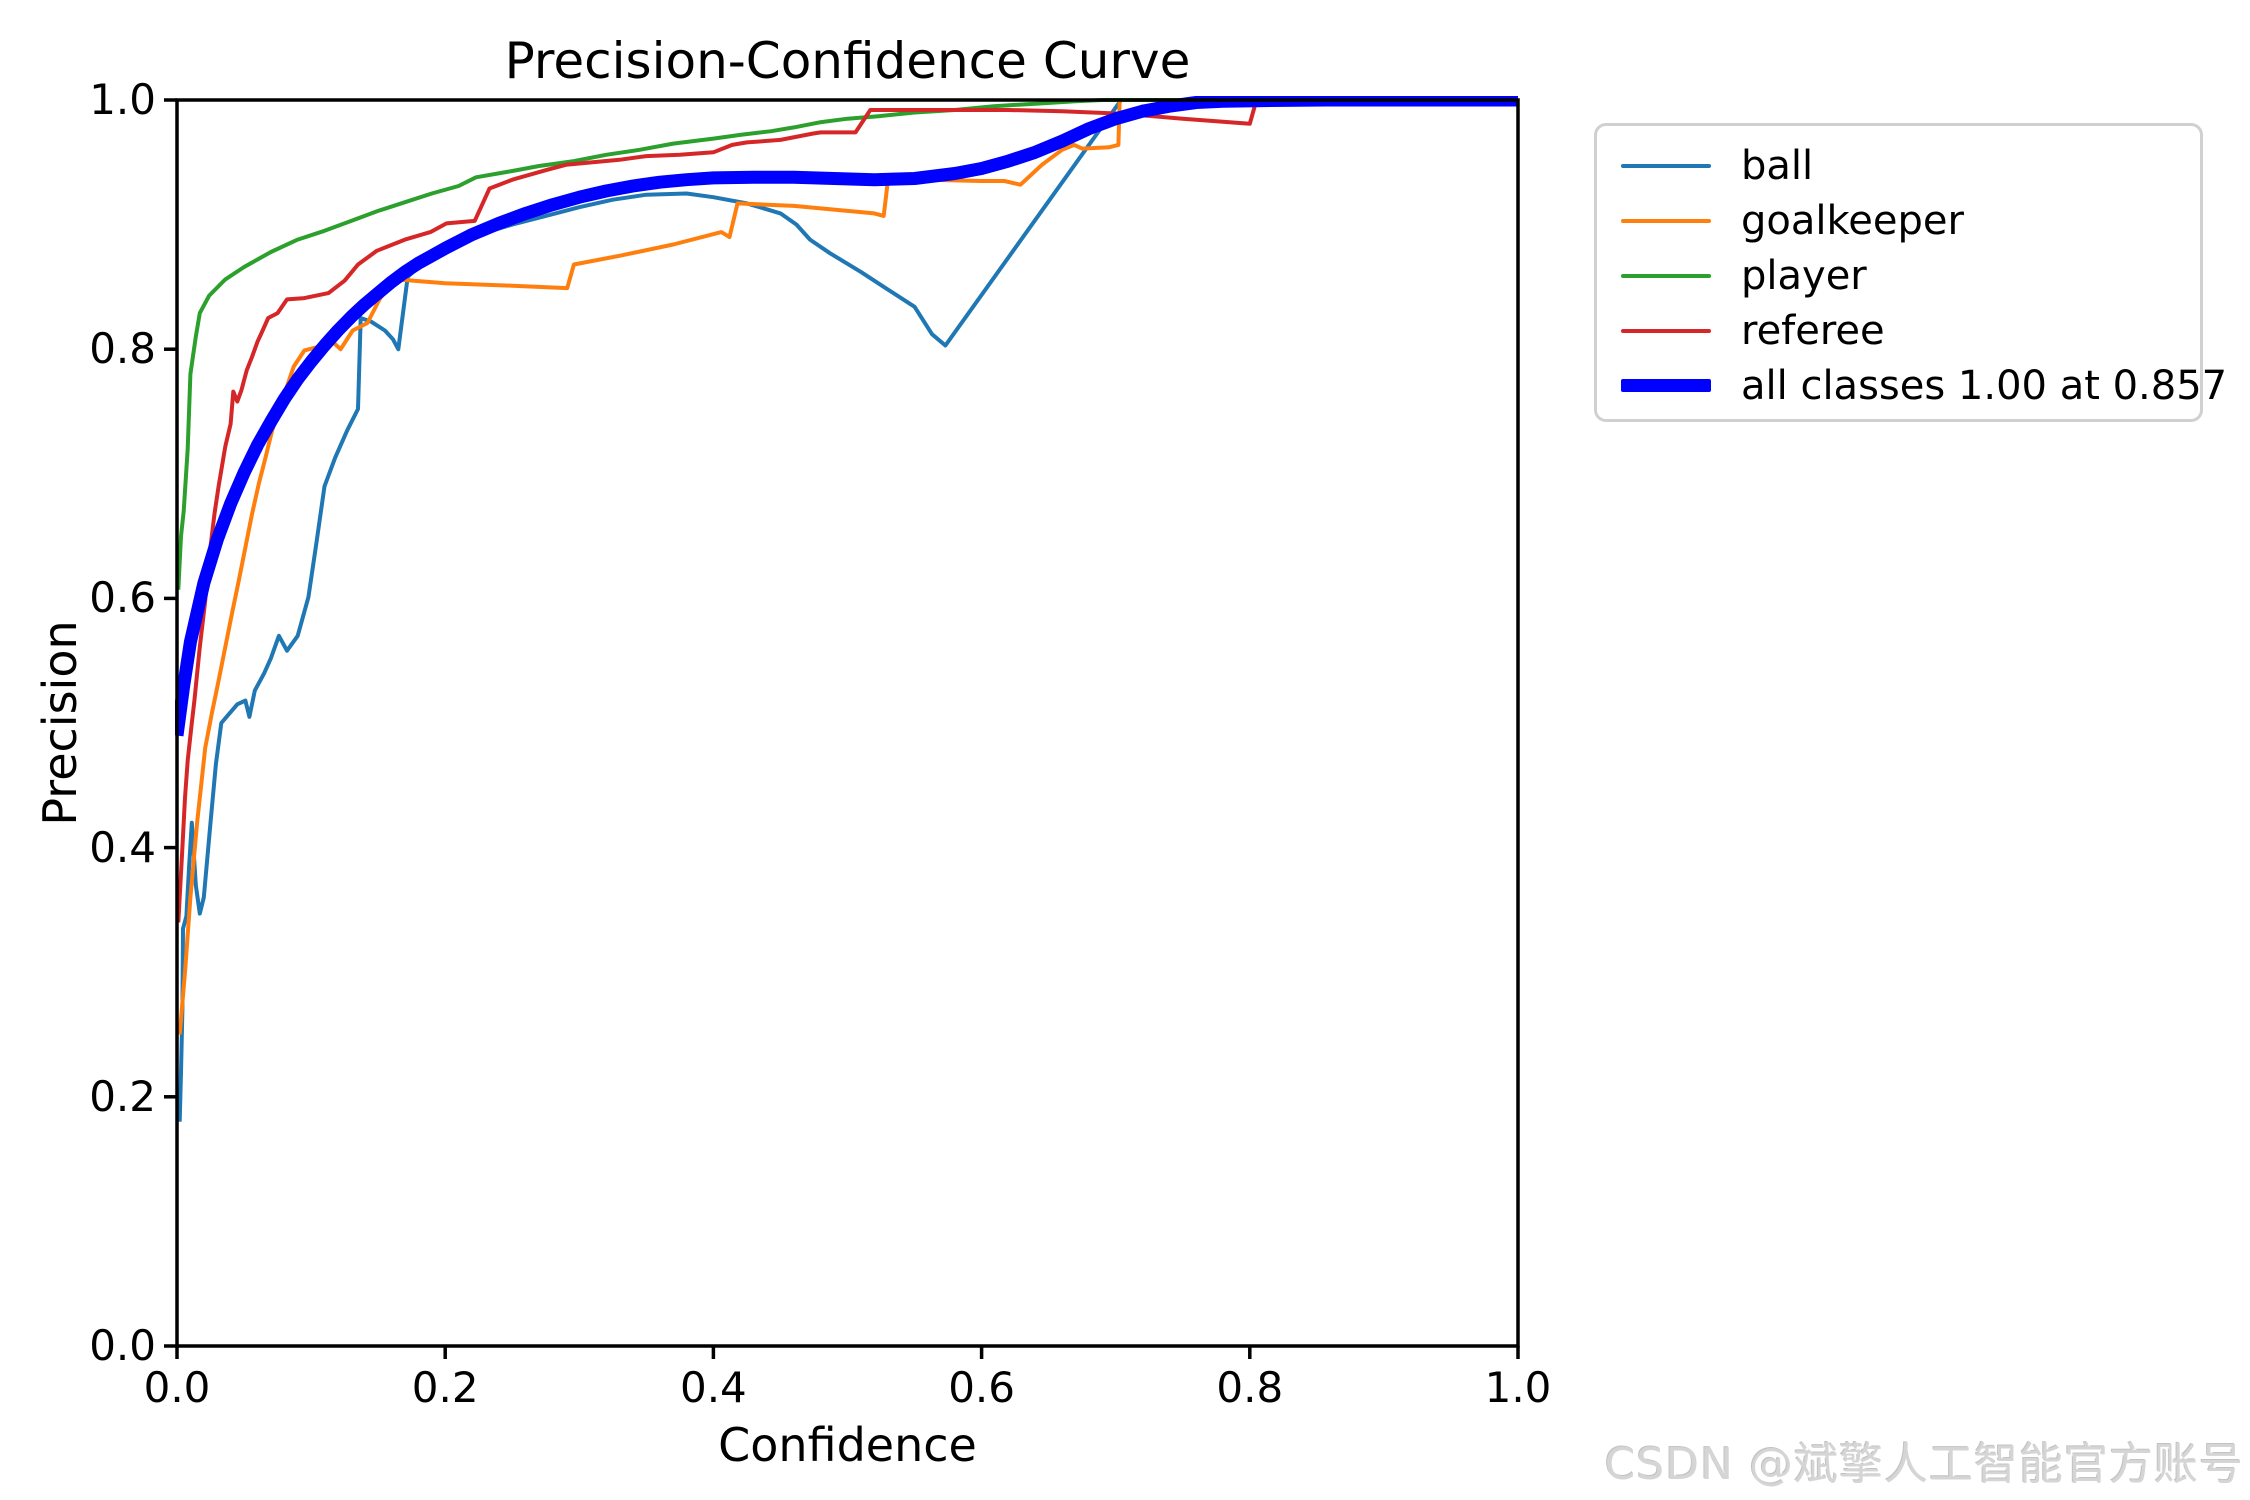 The height and width of the screenshot is (1500, 2250). I want to click on chart-title: Precision-Confidence Curve, so click(847, 61).